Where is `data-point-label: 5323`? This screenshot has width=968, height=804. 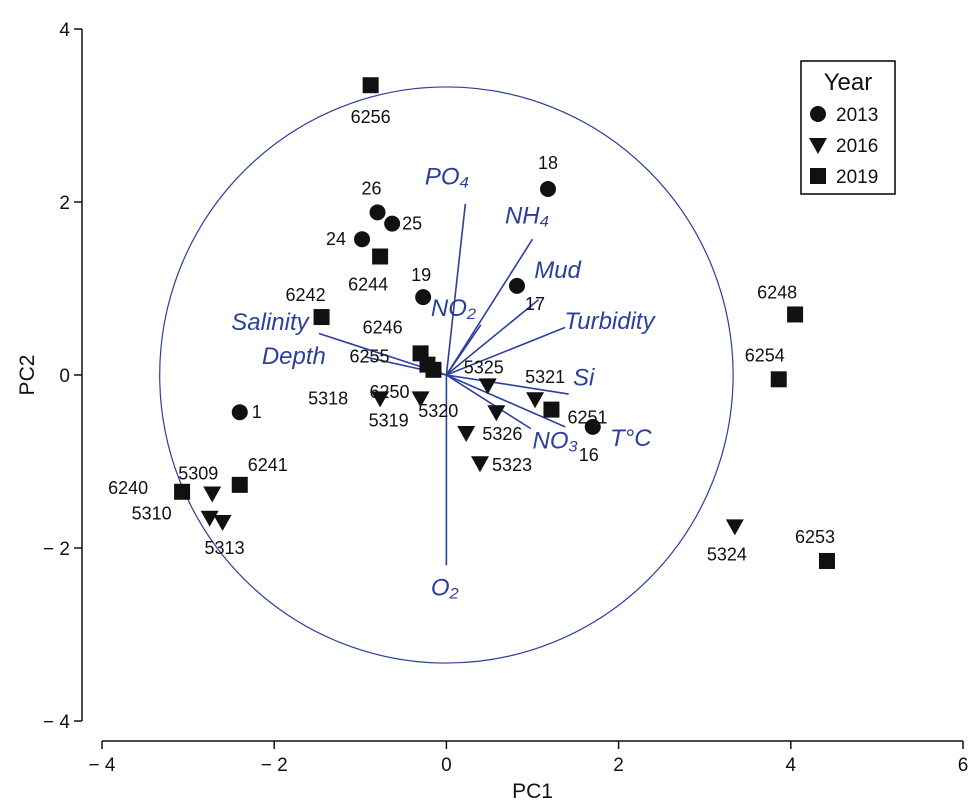 data-point-label: 5323 is located at coordinates (512, 465).